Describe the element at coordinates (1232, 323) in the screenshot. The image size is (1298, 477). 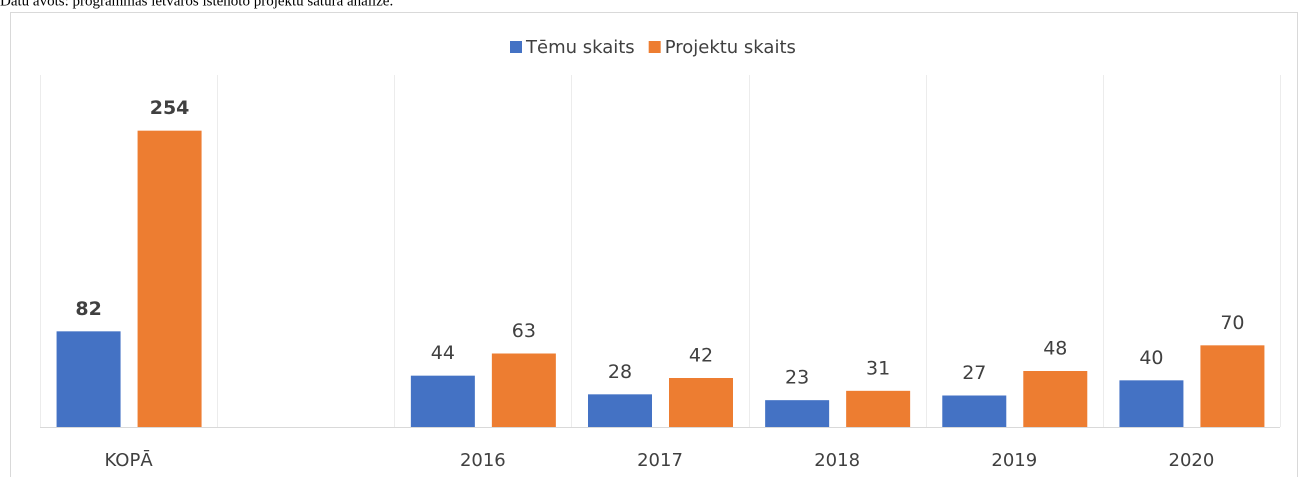
I see `data-label: 70` at that location.